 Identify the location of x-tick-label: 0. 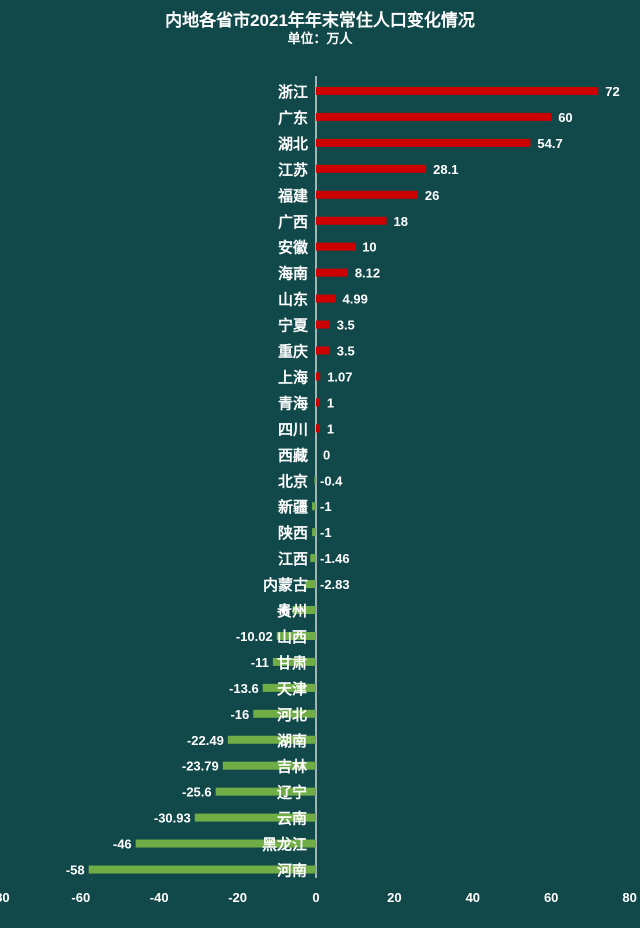
(315, 897).